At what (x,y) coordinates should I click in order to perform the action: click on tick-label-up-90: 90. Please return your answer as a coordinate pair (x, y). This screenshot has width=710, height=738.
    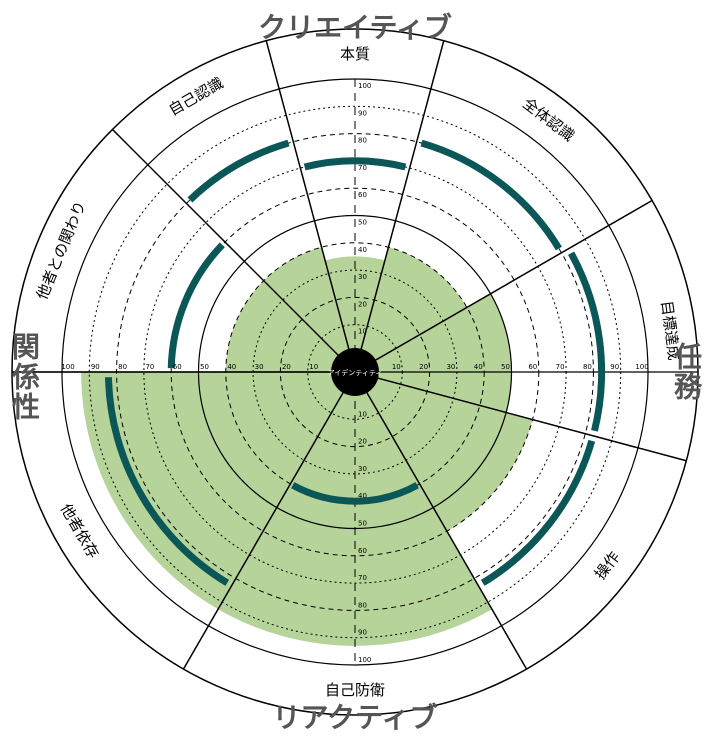
    Looking at the image, I should click on (362, 113).